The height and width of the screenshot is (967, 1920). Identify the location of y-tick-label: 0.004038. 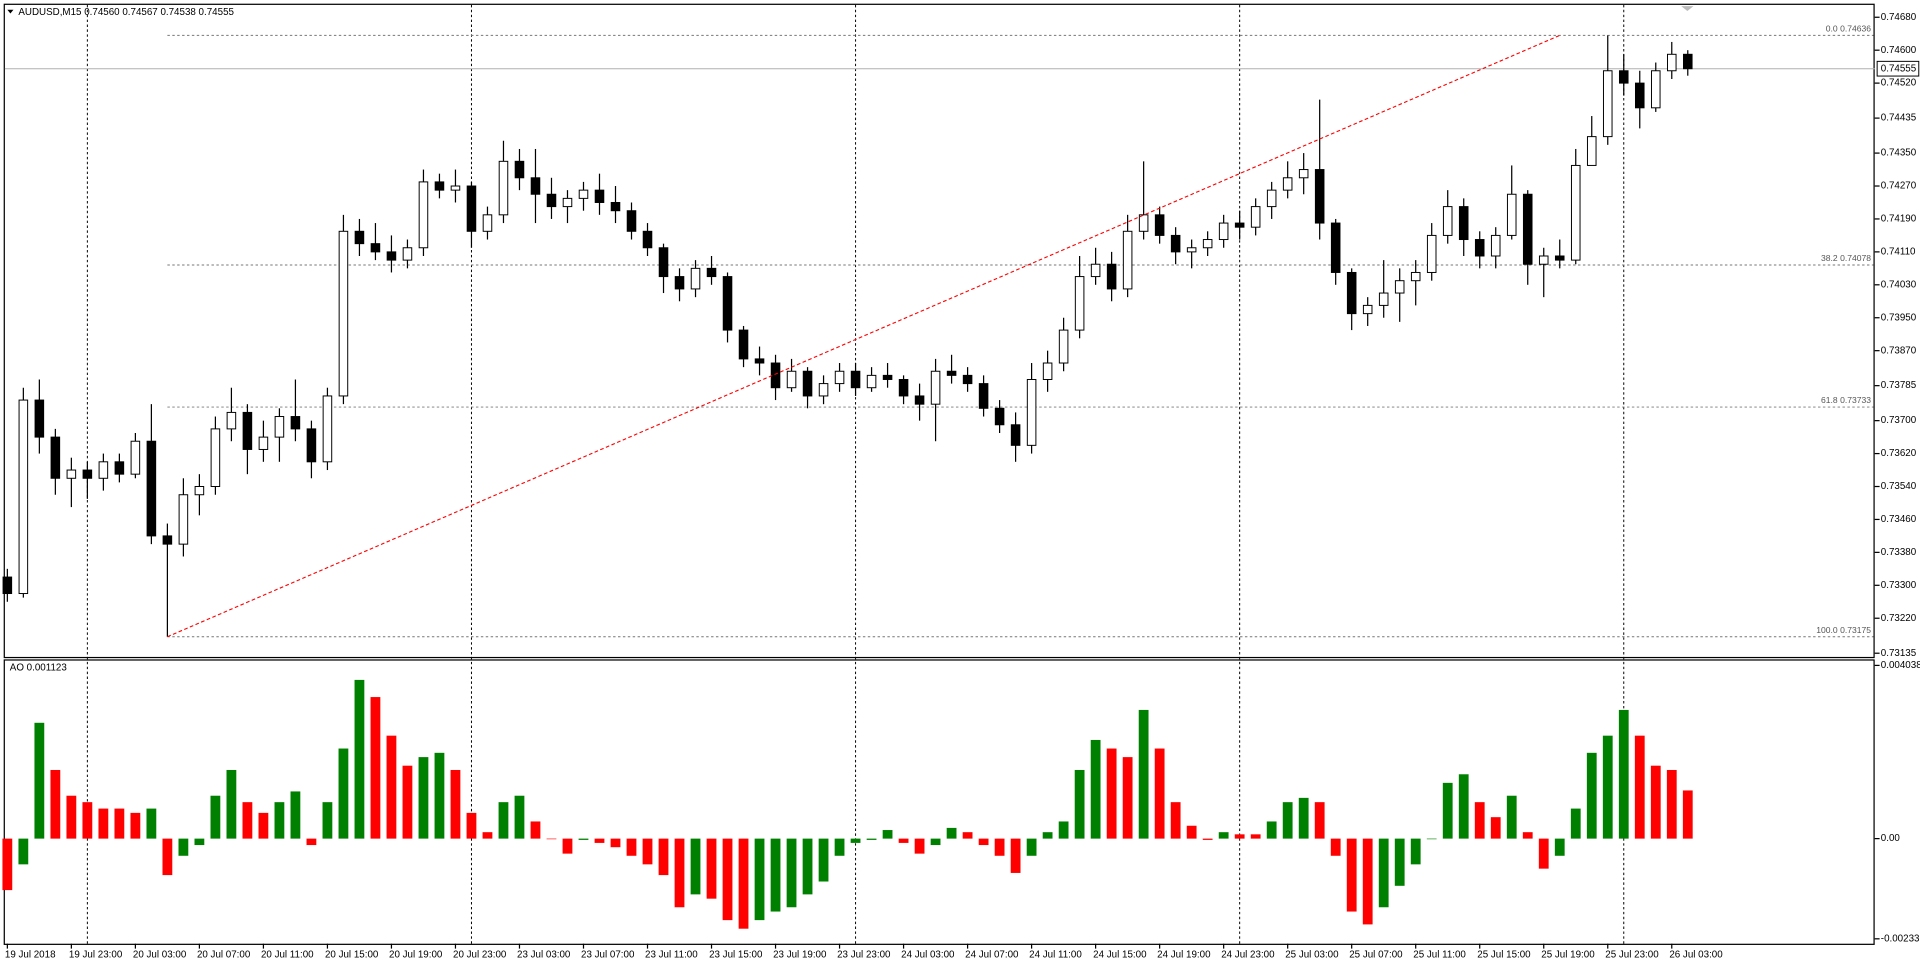
(1900, 665).